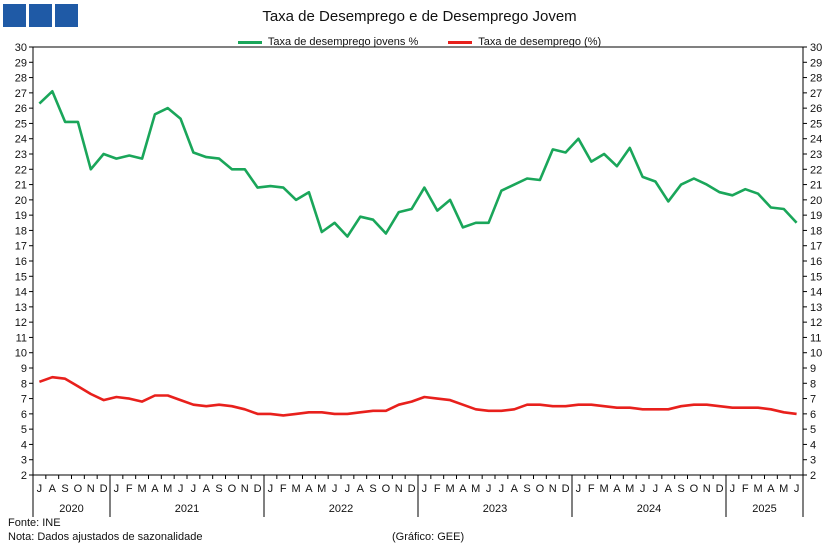 The image size is (839, 551). I want to click on footer-source: Fonte: INE, so click(34, 523).